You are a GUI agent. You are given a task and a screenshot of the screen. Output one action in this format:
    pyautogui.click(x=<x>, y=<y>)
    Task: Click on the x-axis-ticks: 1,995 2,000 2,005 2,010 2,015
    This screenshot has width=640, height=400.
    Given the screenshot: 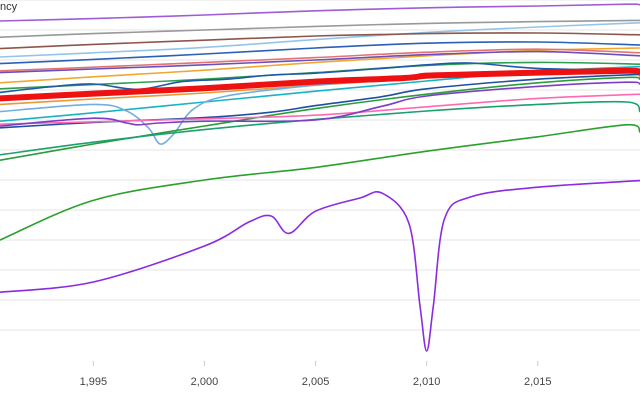 What is the action you would take?
    pyautogui.click(x=316, y=374)
    